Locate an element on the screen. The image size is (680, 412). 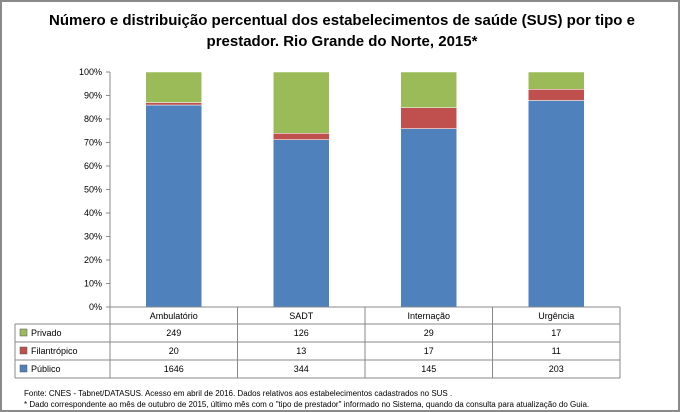
bar-público-3 is located at coordinates (556, 204).